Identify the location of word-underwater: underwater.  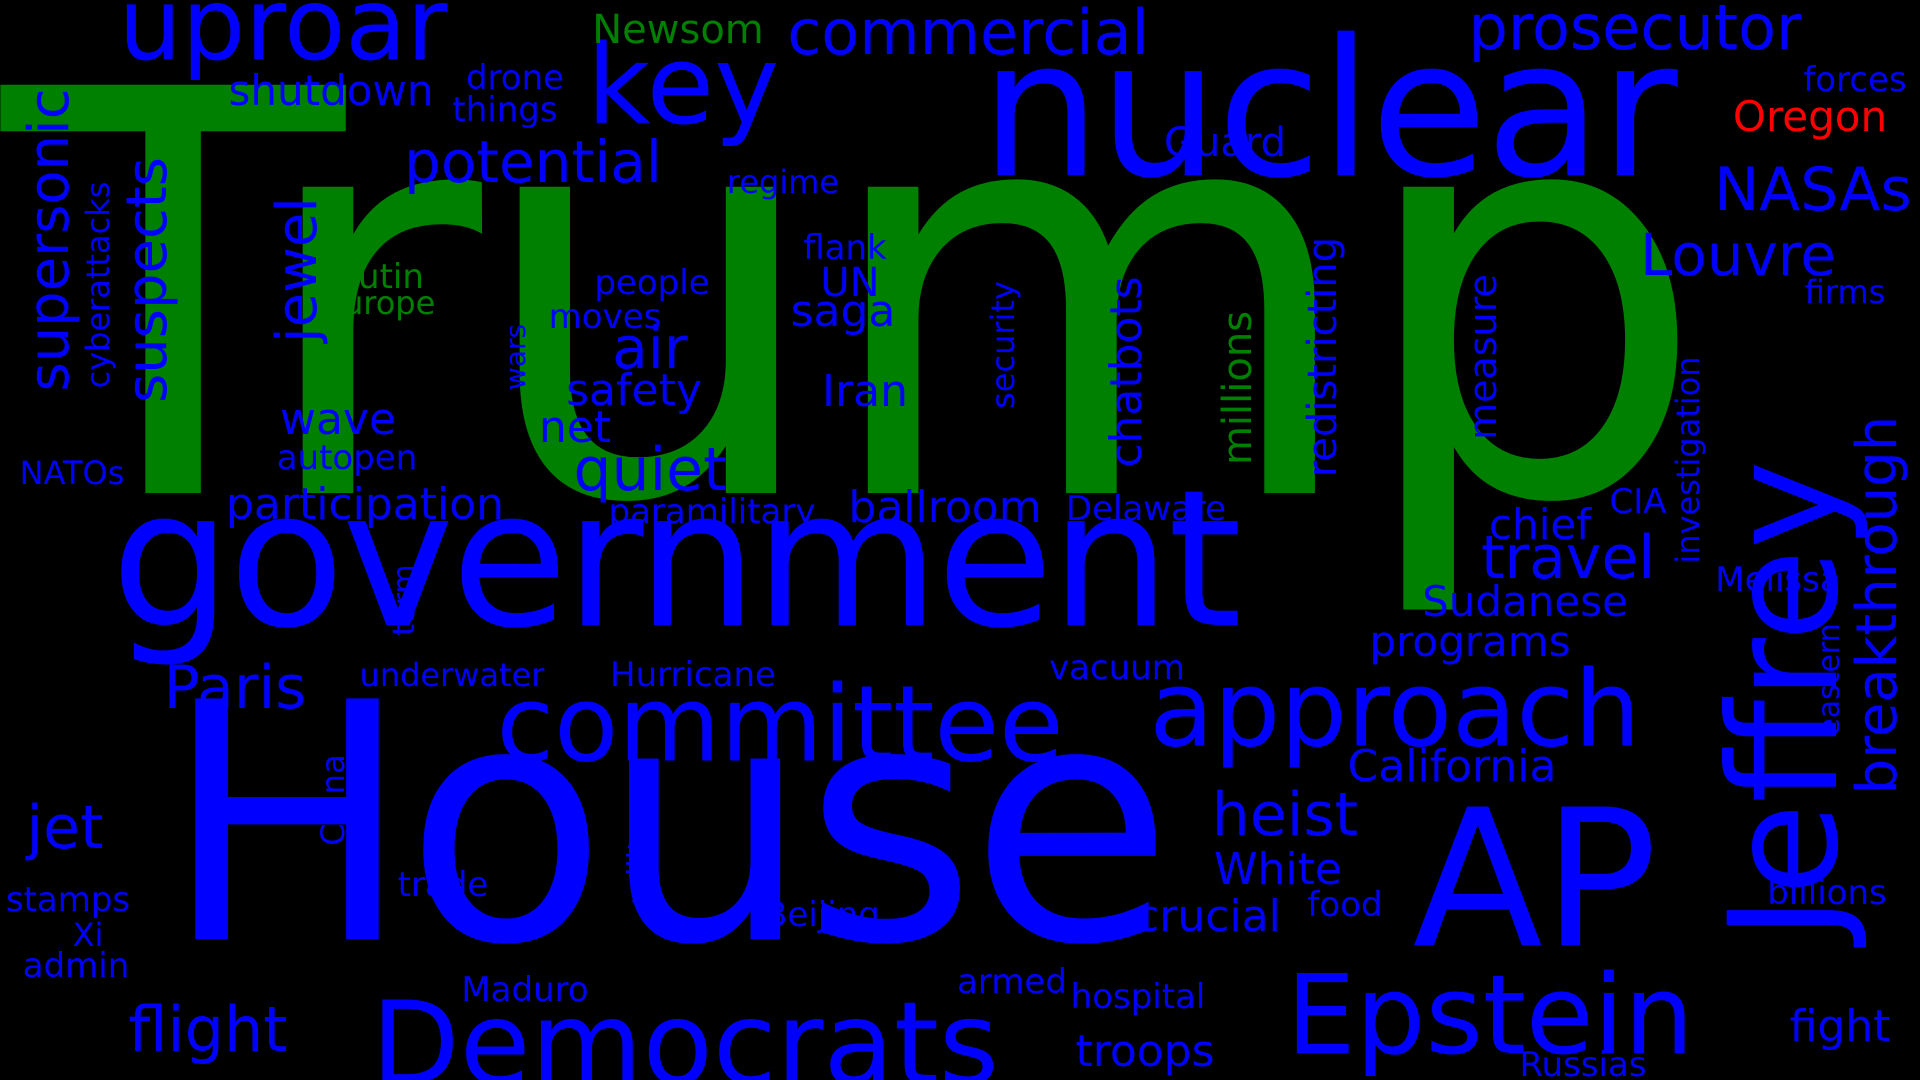
(452, 675).